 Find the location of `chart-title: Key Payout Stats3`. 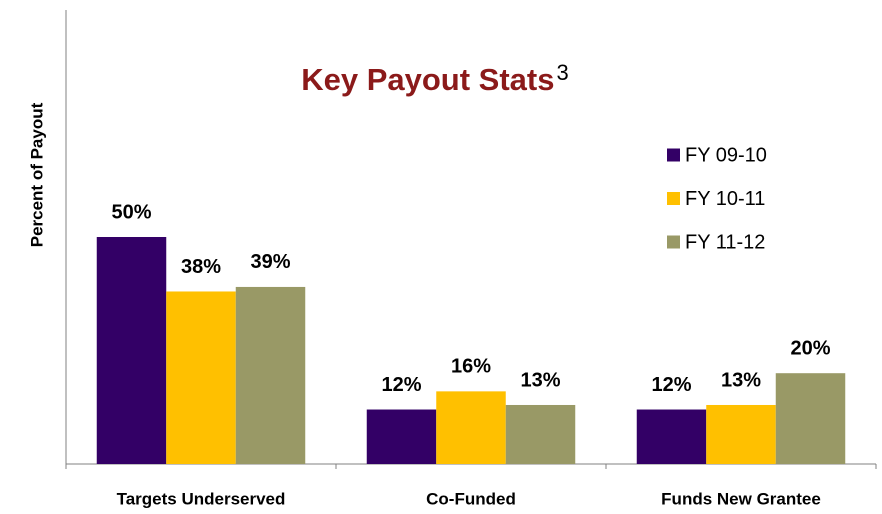

chart-title: Key Payout Stats3 is located at coordinates (435, 78).